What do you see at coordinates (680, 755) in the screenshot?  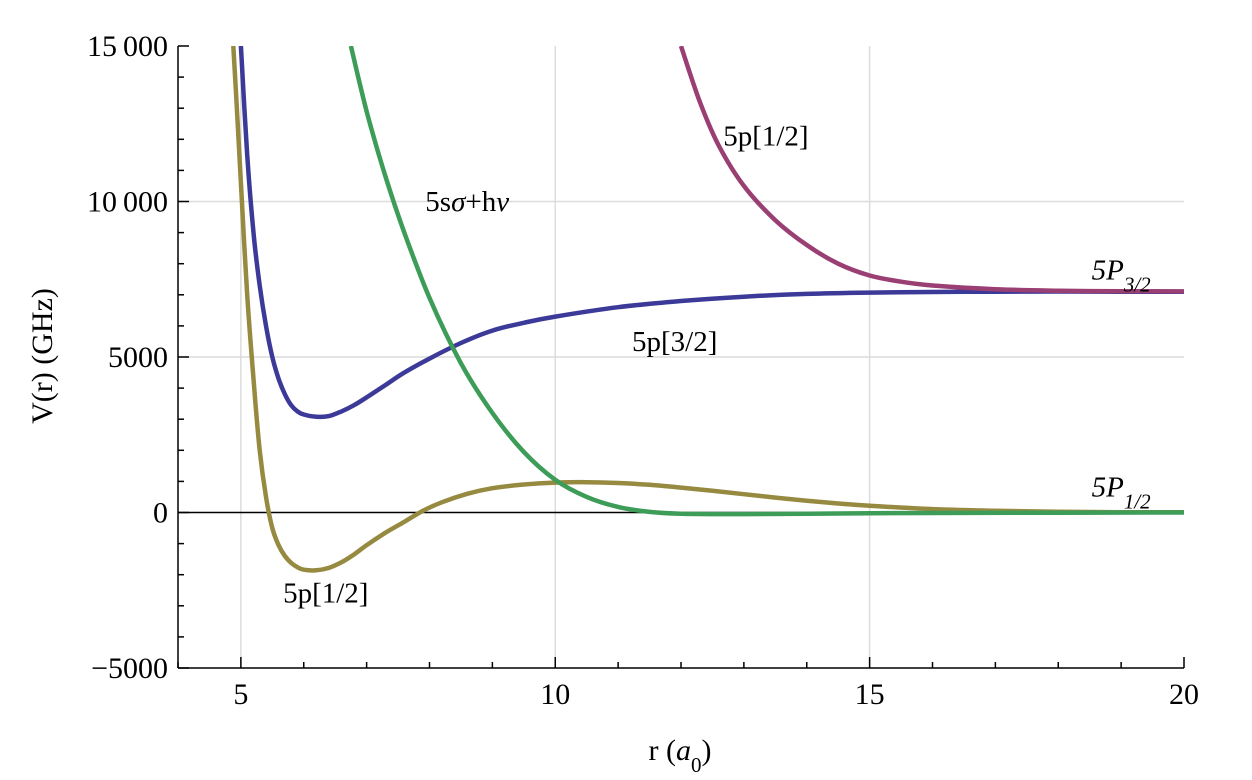 I see `x-axis-label: r (a0)` at bounding box center [680, 755].